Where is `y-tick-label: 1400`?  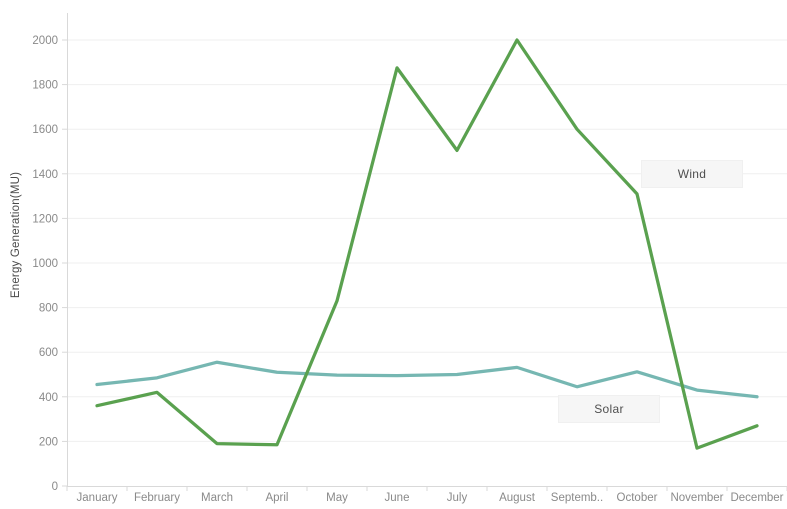 y-tick-label: 1400 is located at coordinates (45, 175).